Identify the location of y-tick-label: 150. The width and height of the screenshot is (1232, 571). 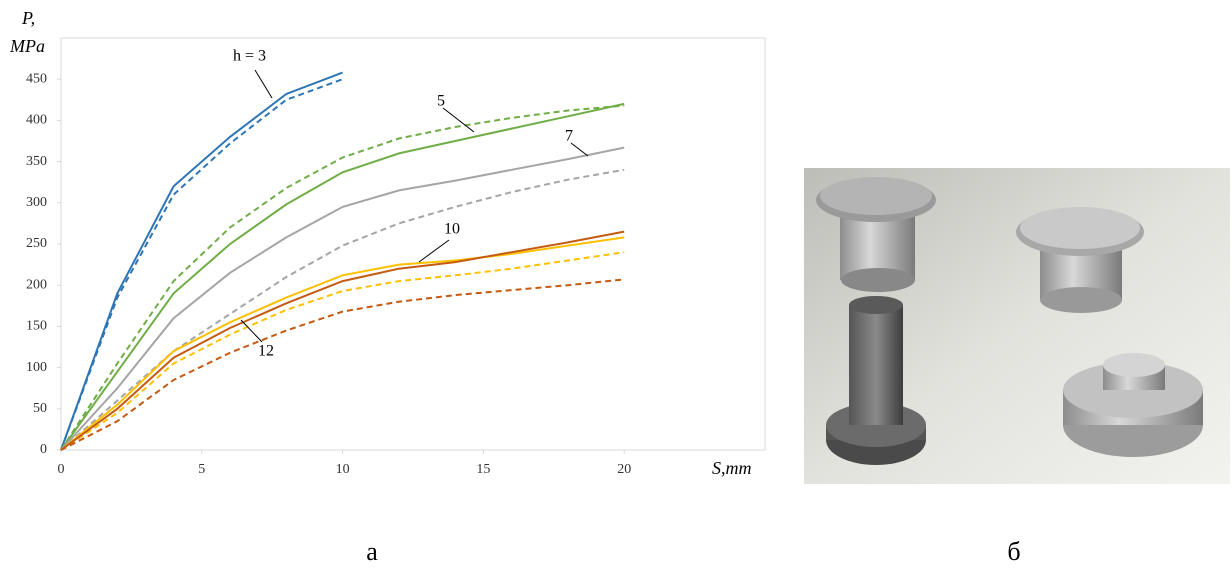
(36, 326).